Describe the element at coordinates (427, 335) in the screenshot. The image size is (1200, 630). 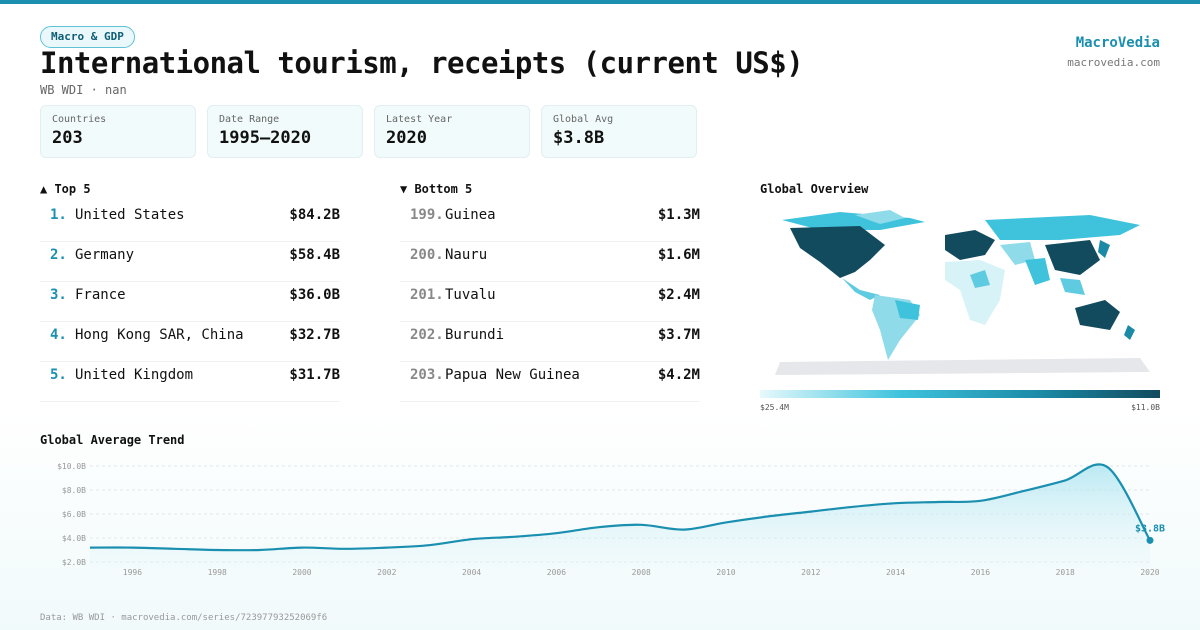
I see `rank: 202.` at that location.